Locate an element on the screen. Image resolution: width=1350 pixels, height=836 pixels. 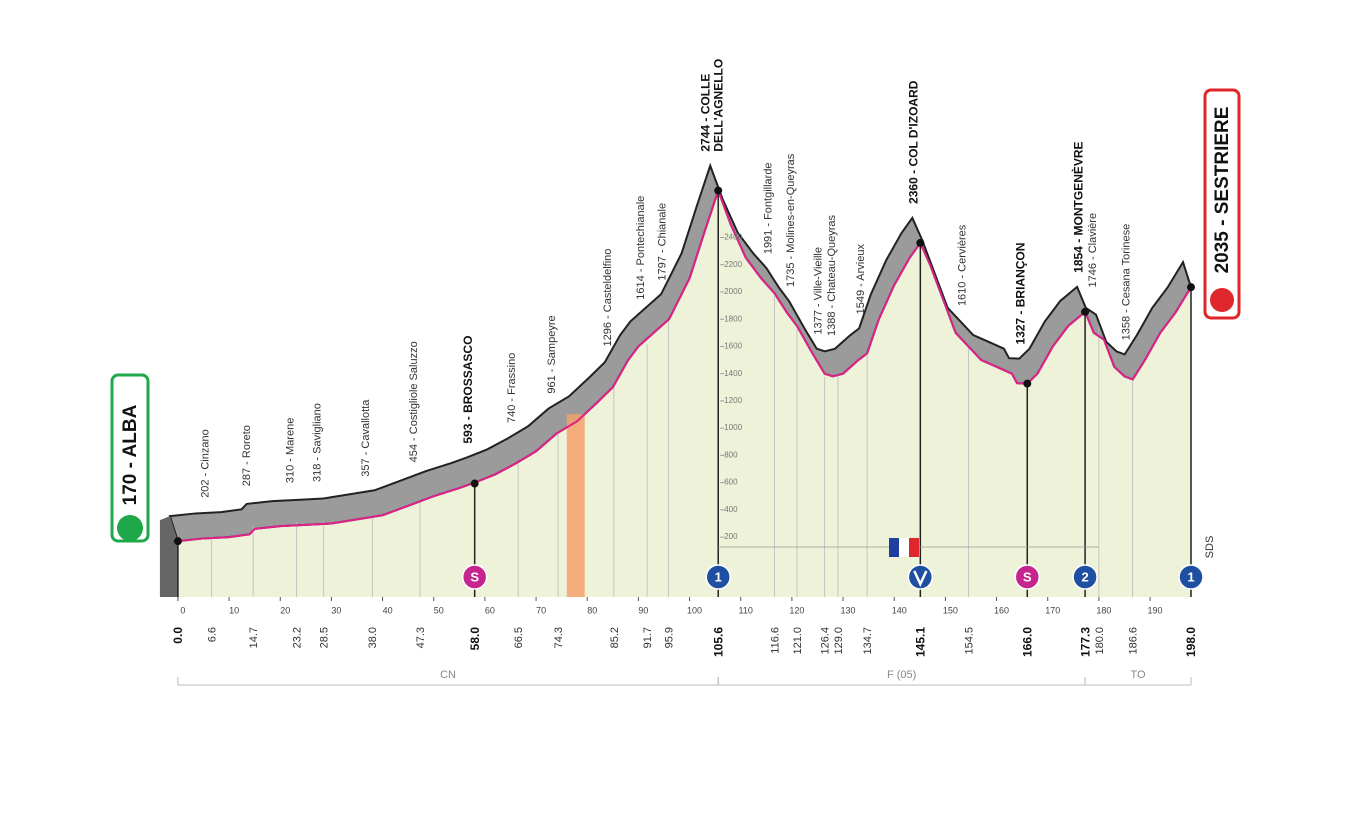
waypoint-name: 357 - Cavallotta is located at coordinates (366, 438).